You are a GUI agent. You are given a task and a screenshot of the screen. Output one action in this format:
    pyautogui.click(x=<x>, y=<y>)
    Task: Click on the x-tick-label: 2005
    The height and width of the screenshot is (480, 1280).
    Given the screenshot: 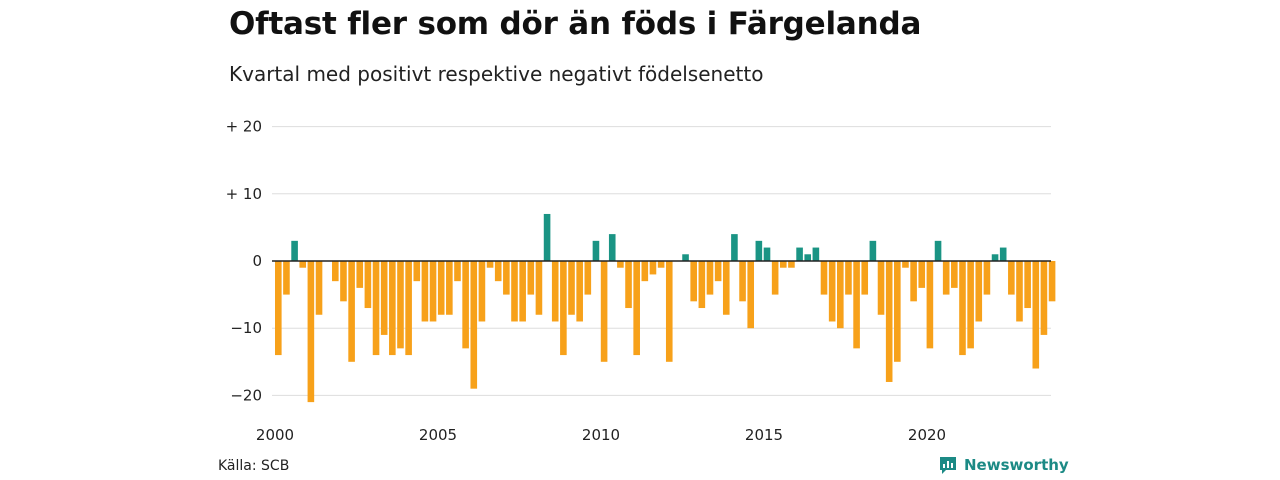 What is the action you would take?
    pyautogui.click(x=438, y=435)
    